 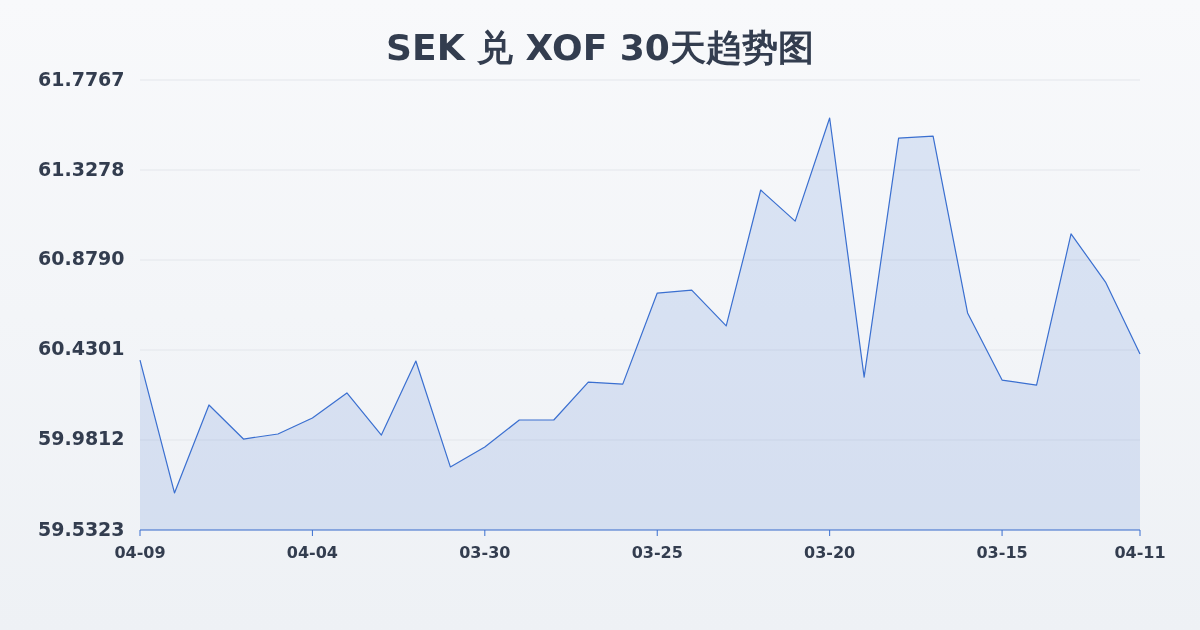 What do you see at coordinates (1140, 552) in the screenshot?
I see `x-tick-label: 04-11` at bounding box center [1140, 552].